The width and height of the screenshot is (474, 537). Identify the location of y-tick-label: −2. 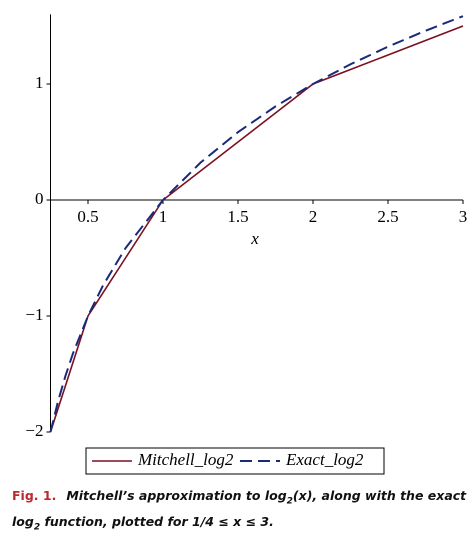
(34, 430).